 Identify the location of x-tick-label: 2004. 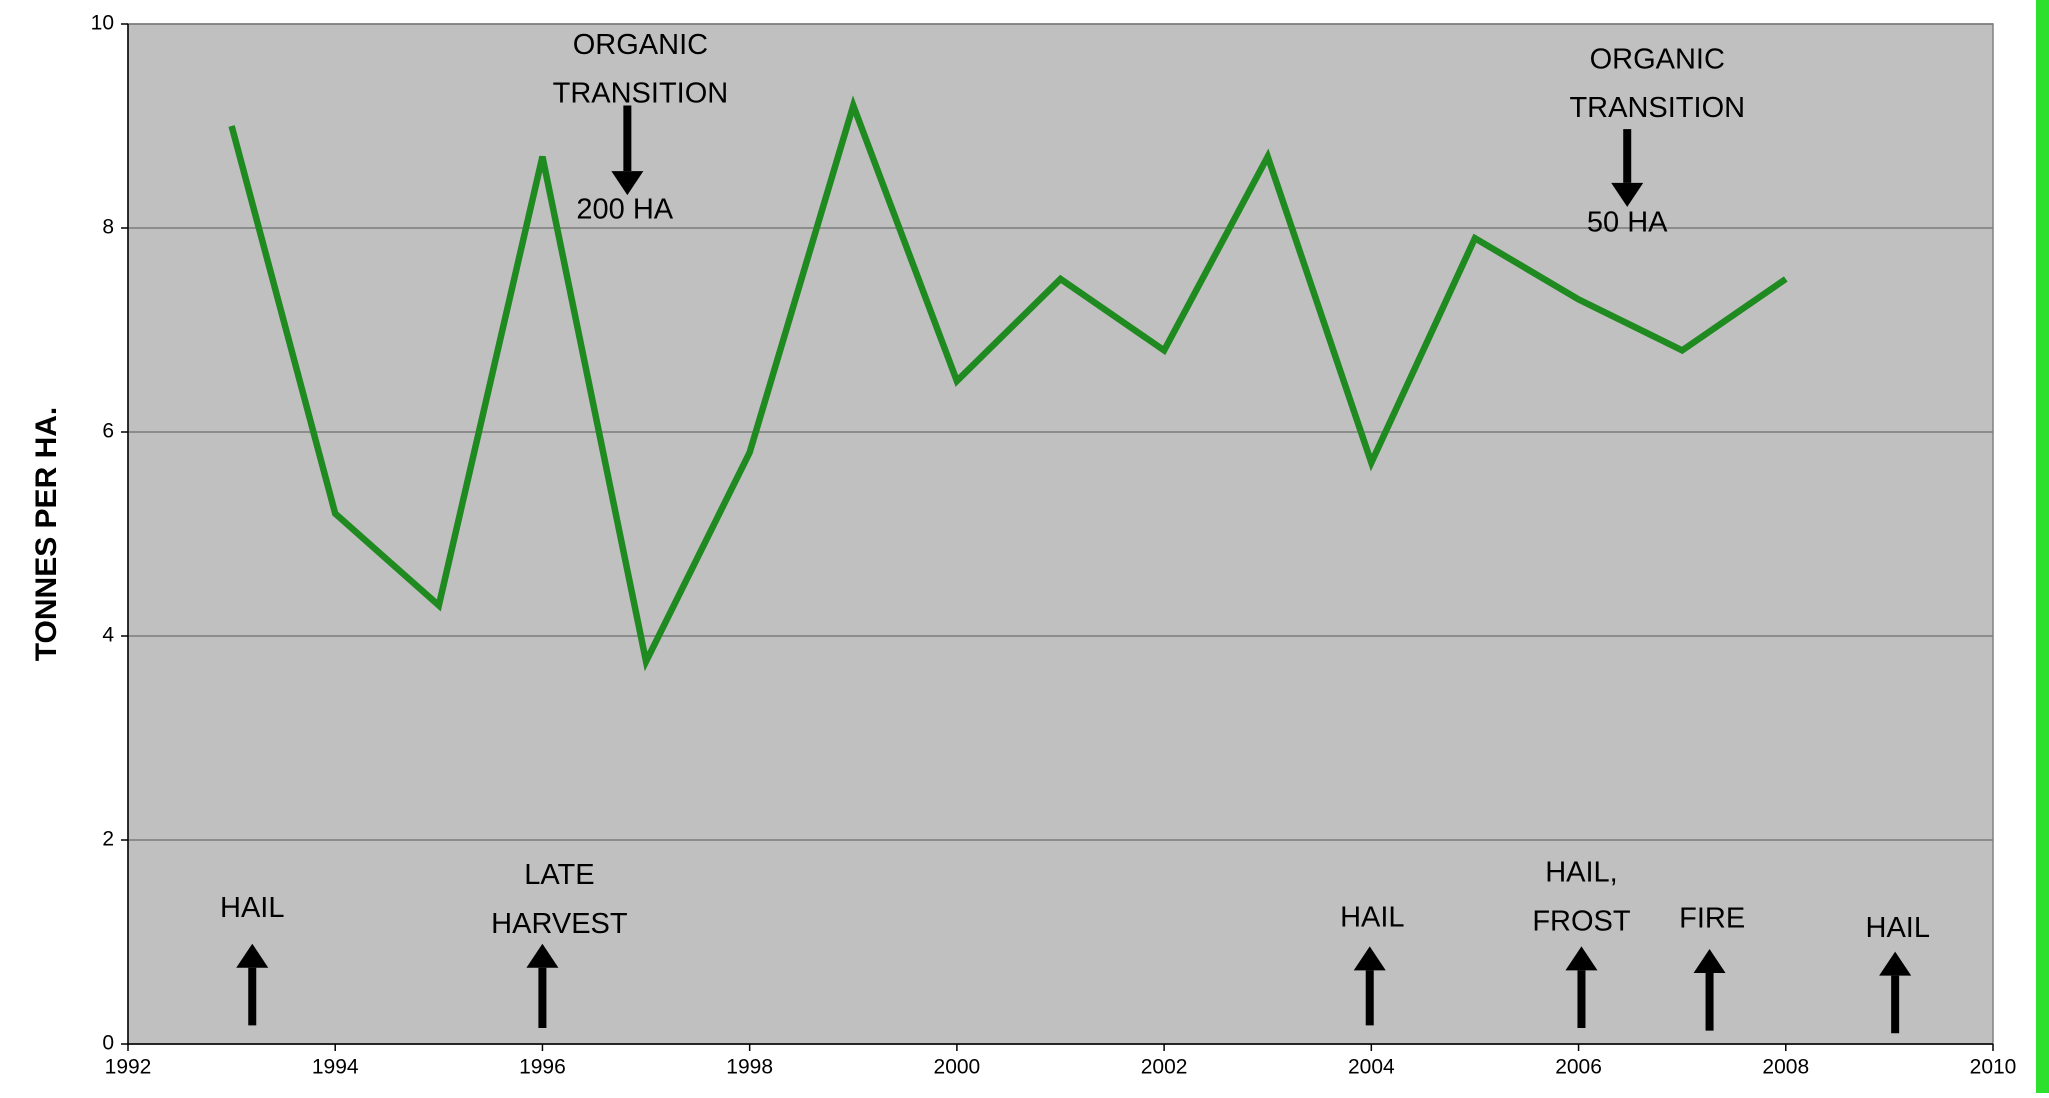
(1371, 1067).